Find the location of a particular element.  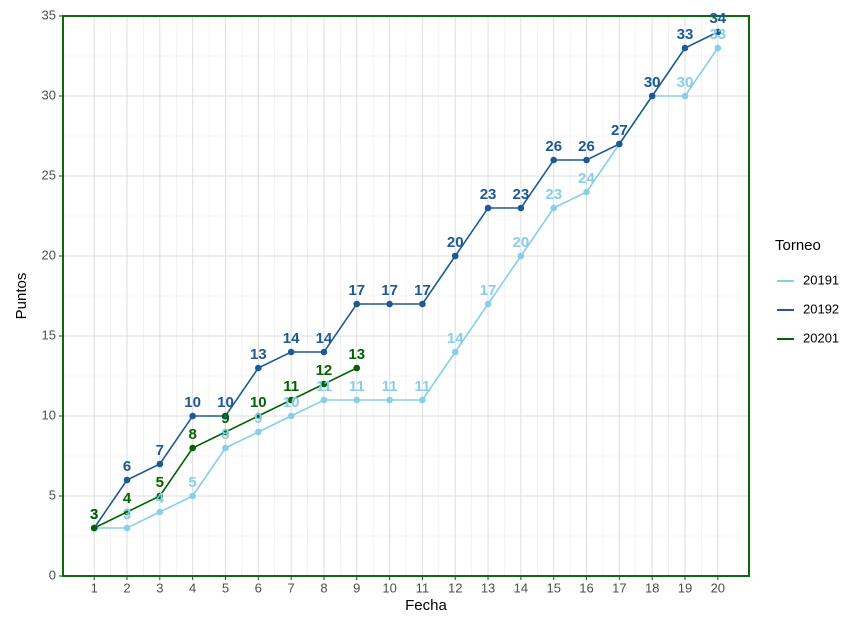

y-tick-label: 0 is located at coordinates (52, 574).